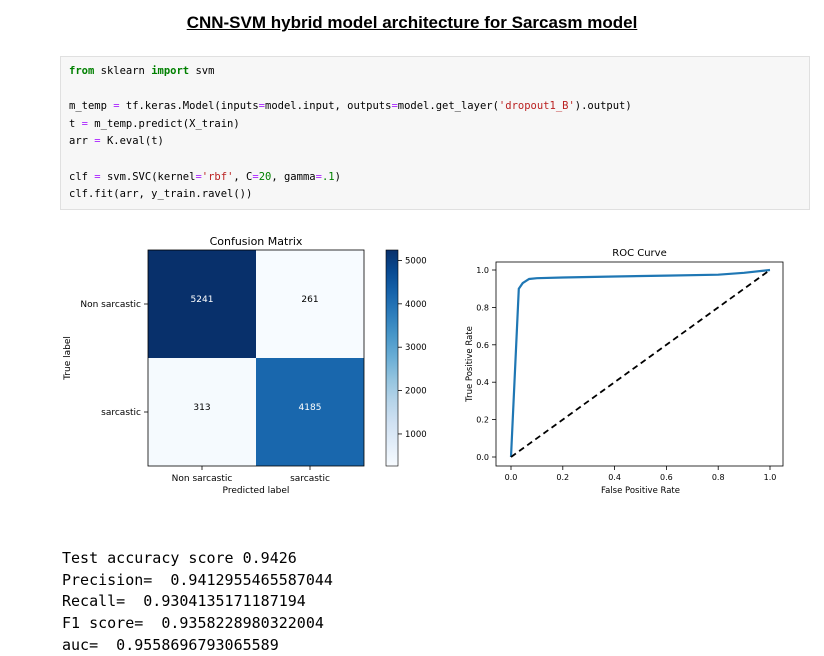 This screenshot has height=656, width=824. I want to click on code-line-import: from sklearn import svm, so click(439, 72).